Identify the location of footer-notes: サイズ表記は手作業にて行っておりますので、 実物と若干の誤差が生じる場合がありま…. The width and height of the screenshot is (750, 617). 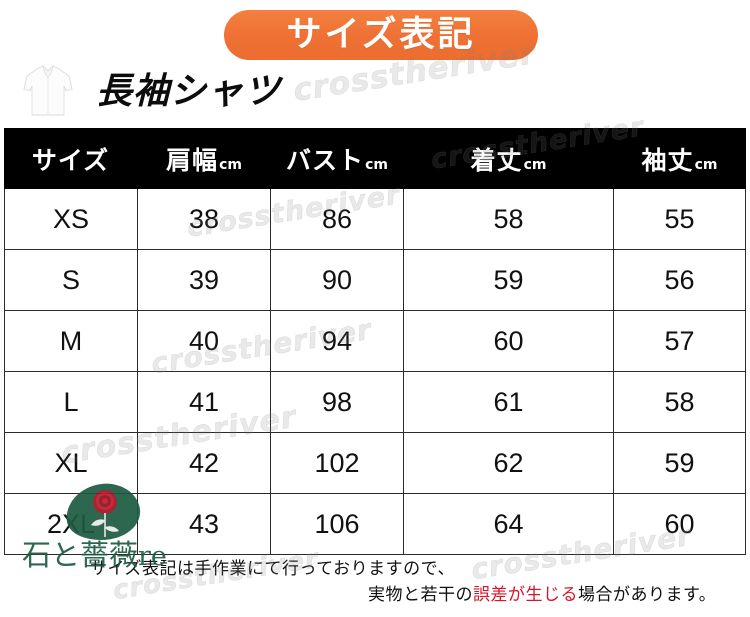
(375, 582).